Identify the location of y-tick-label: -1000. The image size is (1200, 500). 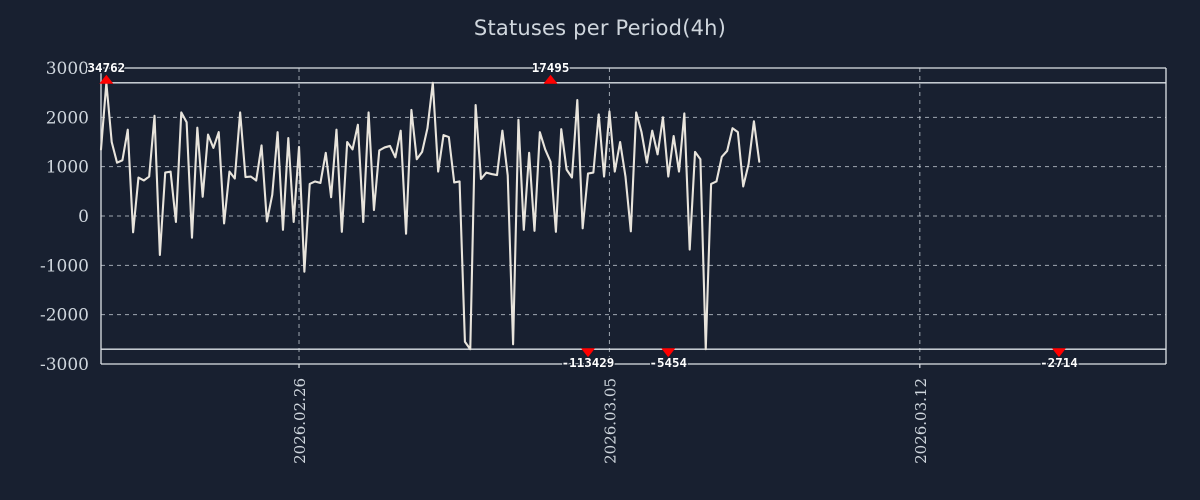
(64, 266).